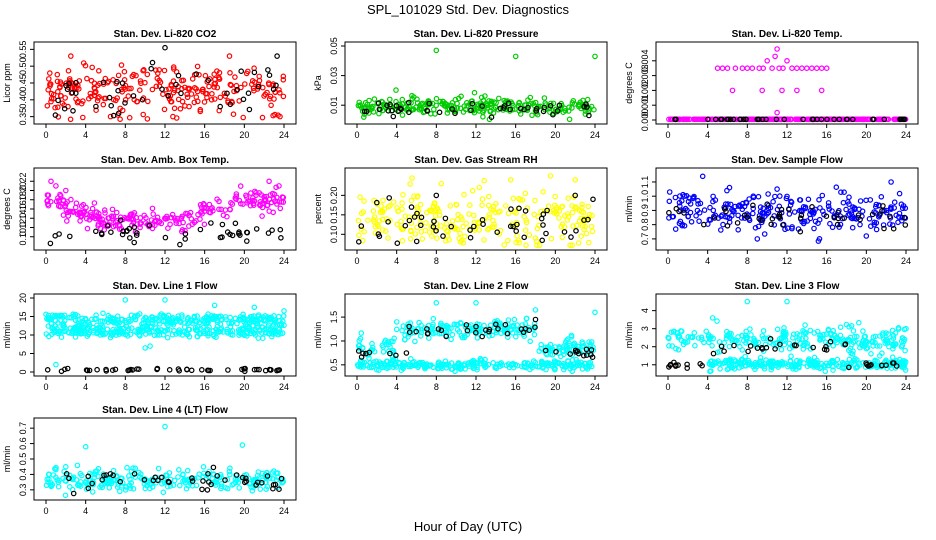 The image size is (936, 540). I want to click on panel-ylabel: ml/min, so click(7, 335).